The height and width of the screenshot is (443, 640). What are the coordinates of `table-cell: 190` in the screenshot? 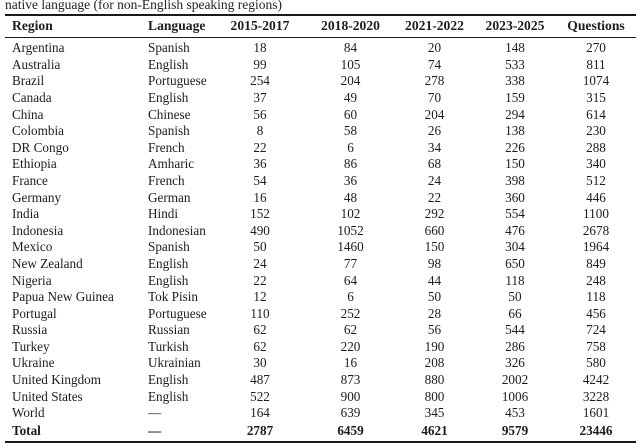 It's located at (434, 346).